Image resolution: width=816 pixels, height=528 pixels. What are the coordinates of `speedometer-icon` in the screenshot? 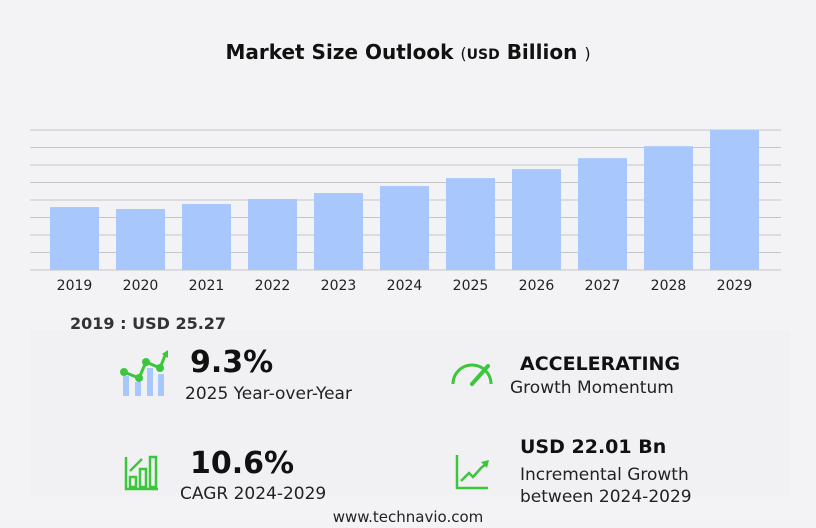 It's located at (472, 374).